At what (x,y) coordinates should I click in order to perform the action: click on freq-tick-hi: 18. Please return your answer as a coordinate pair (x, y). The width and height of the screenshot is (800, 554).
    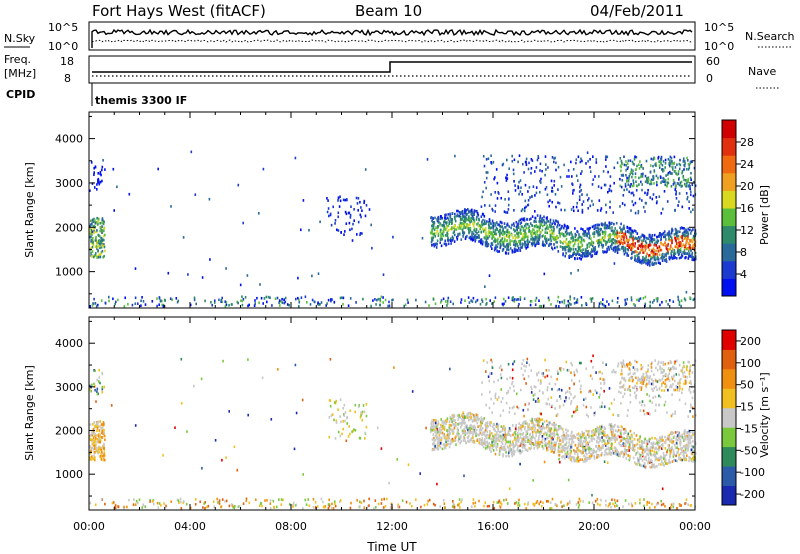
    Looking at the image, I should click on (67, 61).